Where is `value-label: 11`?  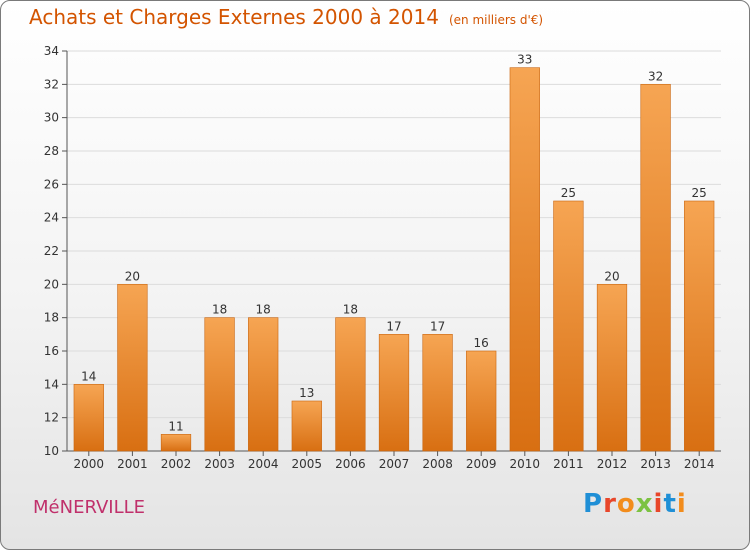
value-label: 11 is located at coordinates (175, 426).